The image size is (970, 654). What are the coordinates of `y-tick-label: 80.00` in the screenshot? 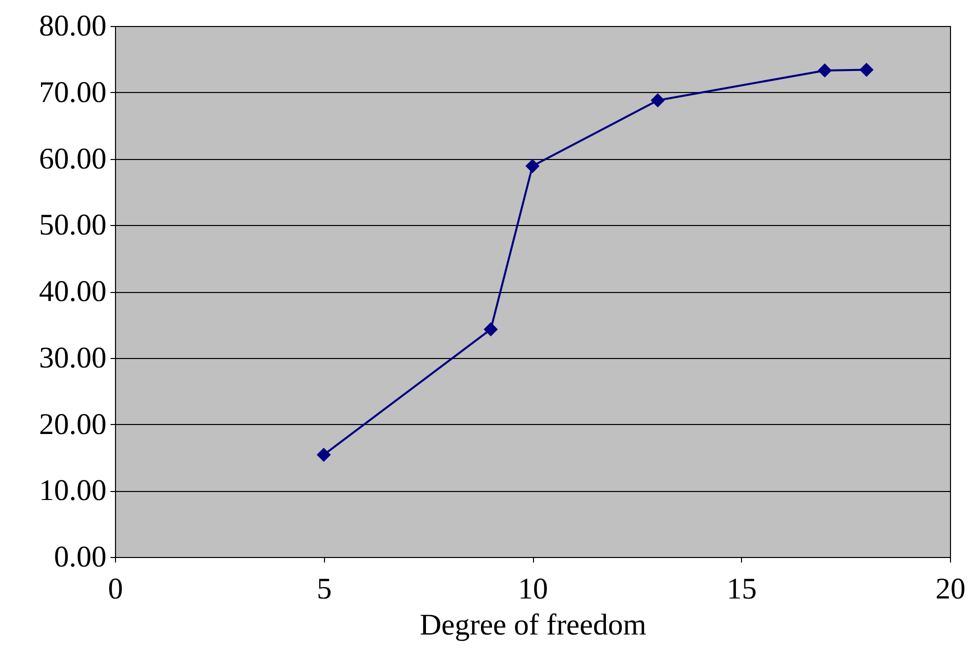 It's located at (72, 26).